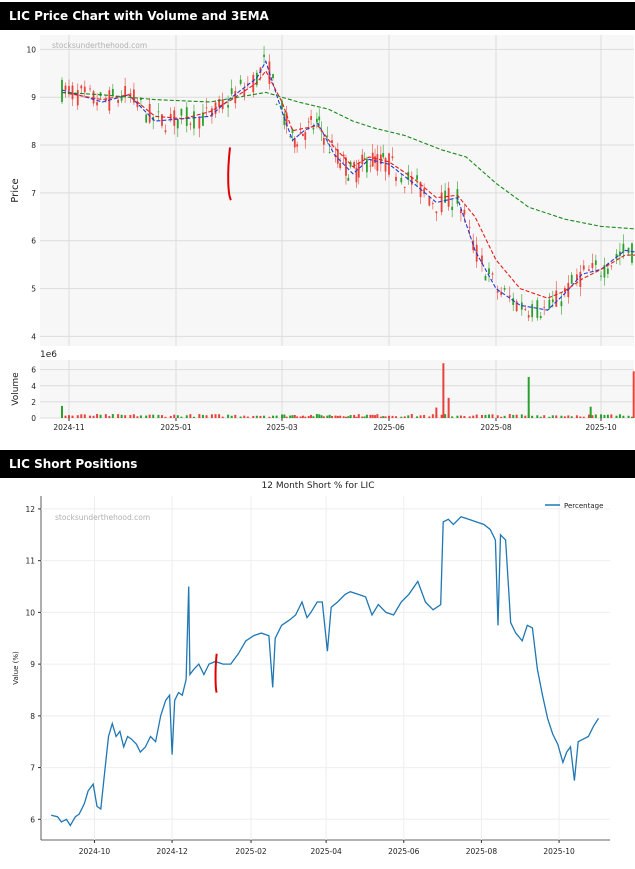  What do you see at coordinates (99, 45) in the screenshot?
I see `price-watermark: stocksunderthehood.com` at bounding box center [99, 45].